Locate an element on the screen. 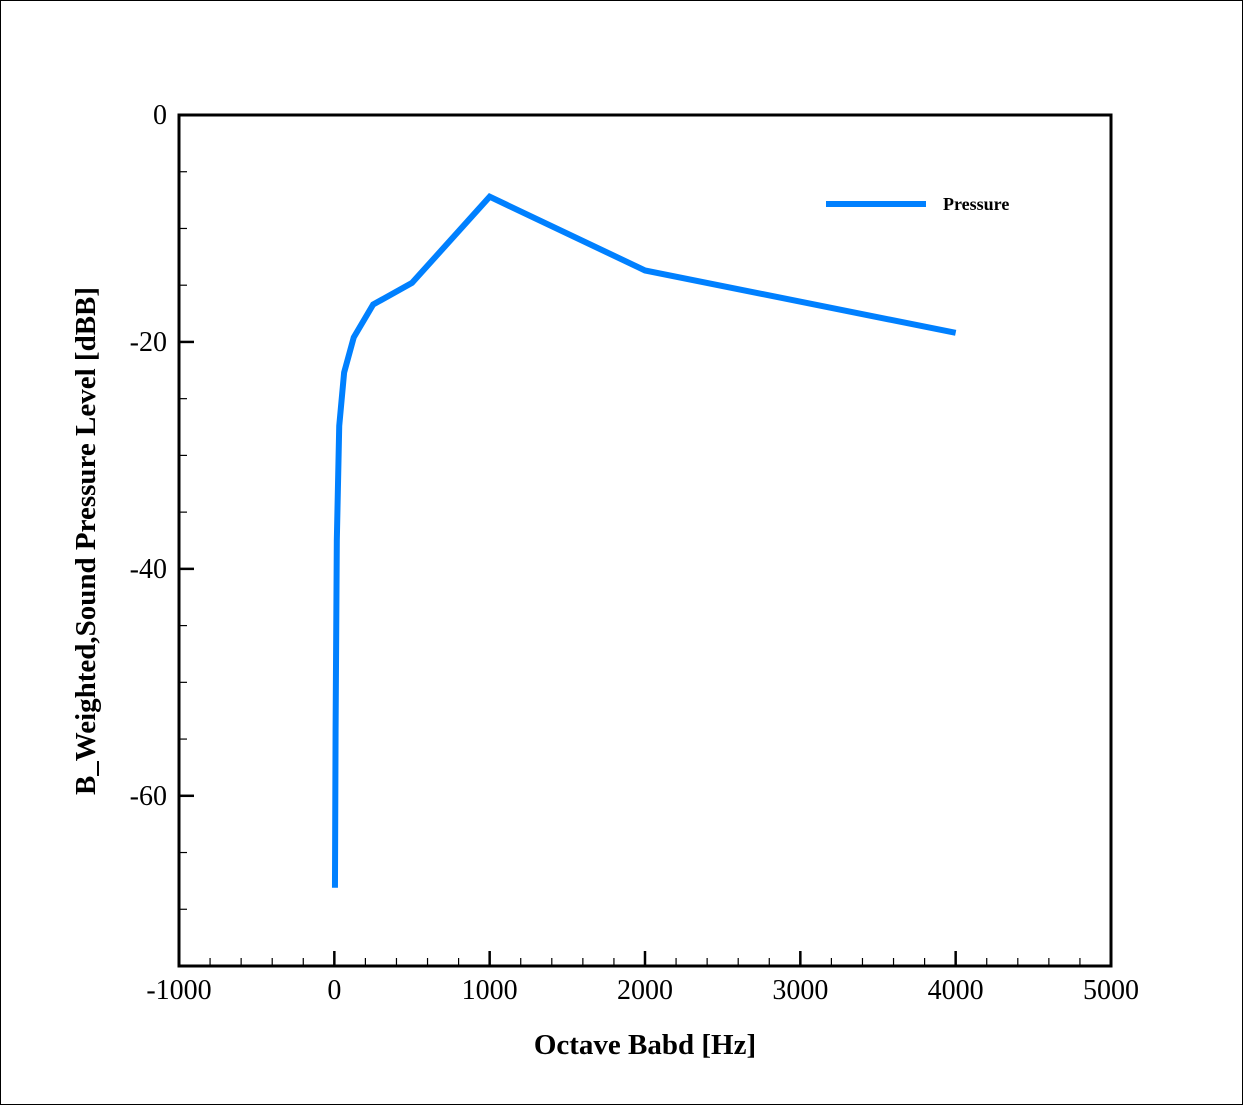  legend: Pressure is located at coordinates (917, 204).